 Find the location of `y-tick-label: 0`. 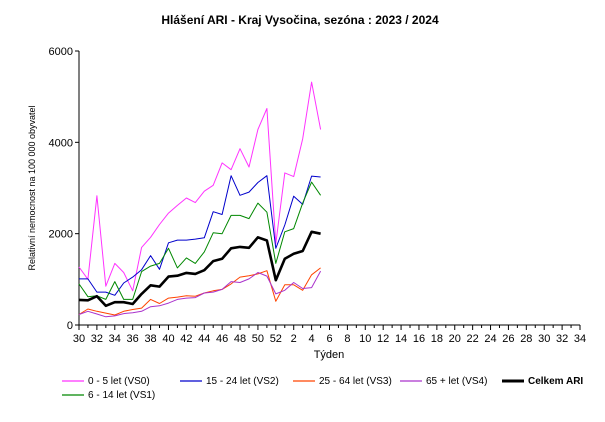

y-tick-label: 0 is located at coordinates (70, 326).